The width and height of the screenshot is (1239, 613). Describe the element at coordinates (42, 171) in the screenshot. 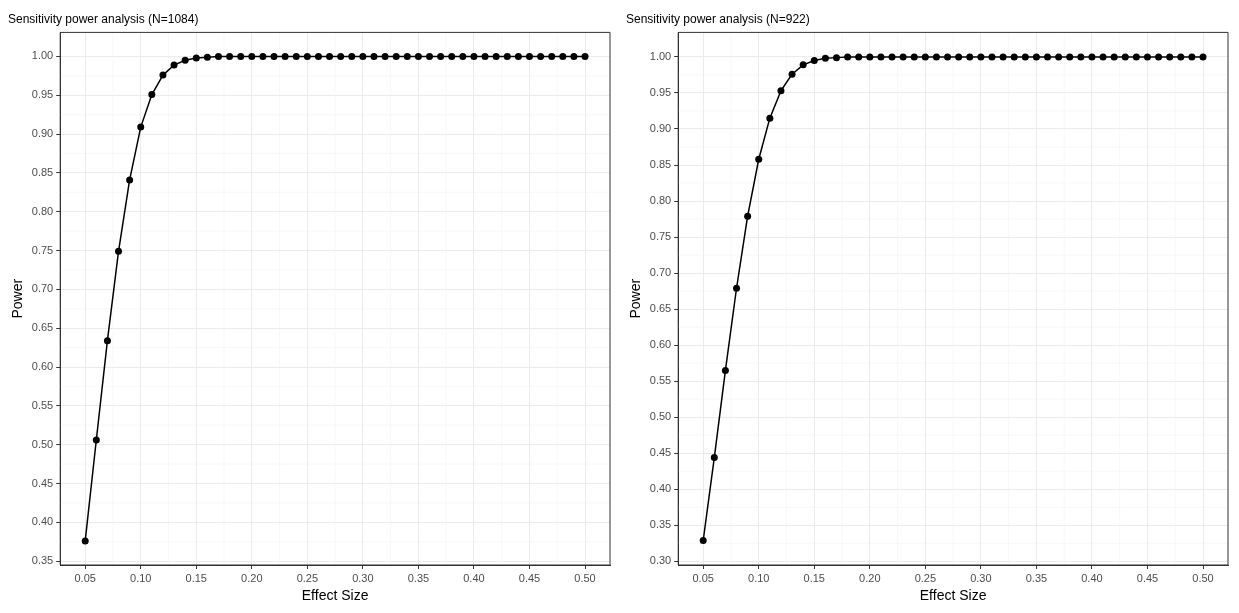

I see `y-tick-label: 0.85` at that location.